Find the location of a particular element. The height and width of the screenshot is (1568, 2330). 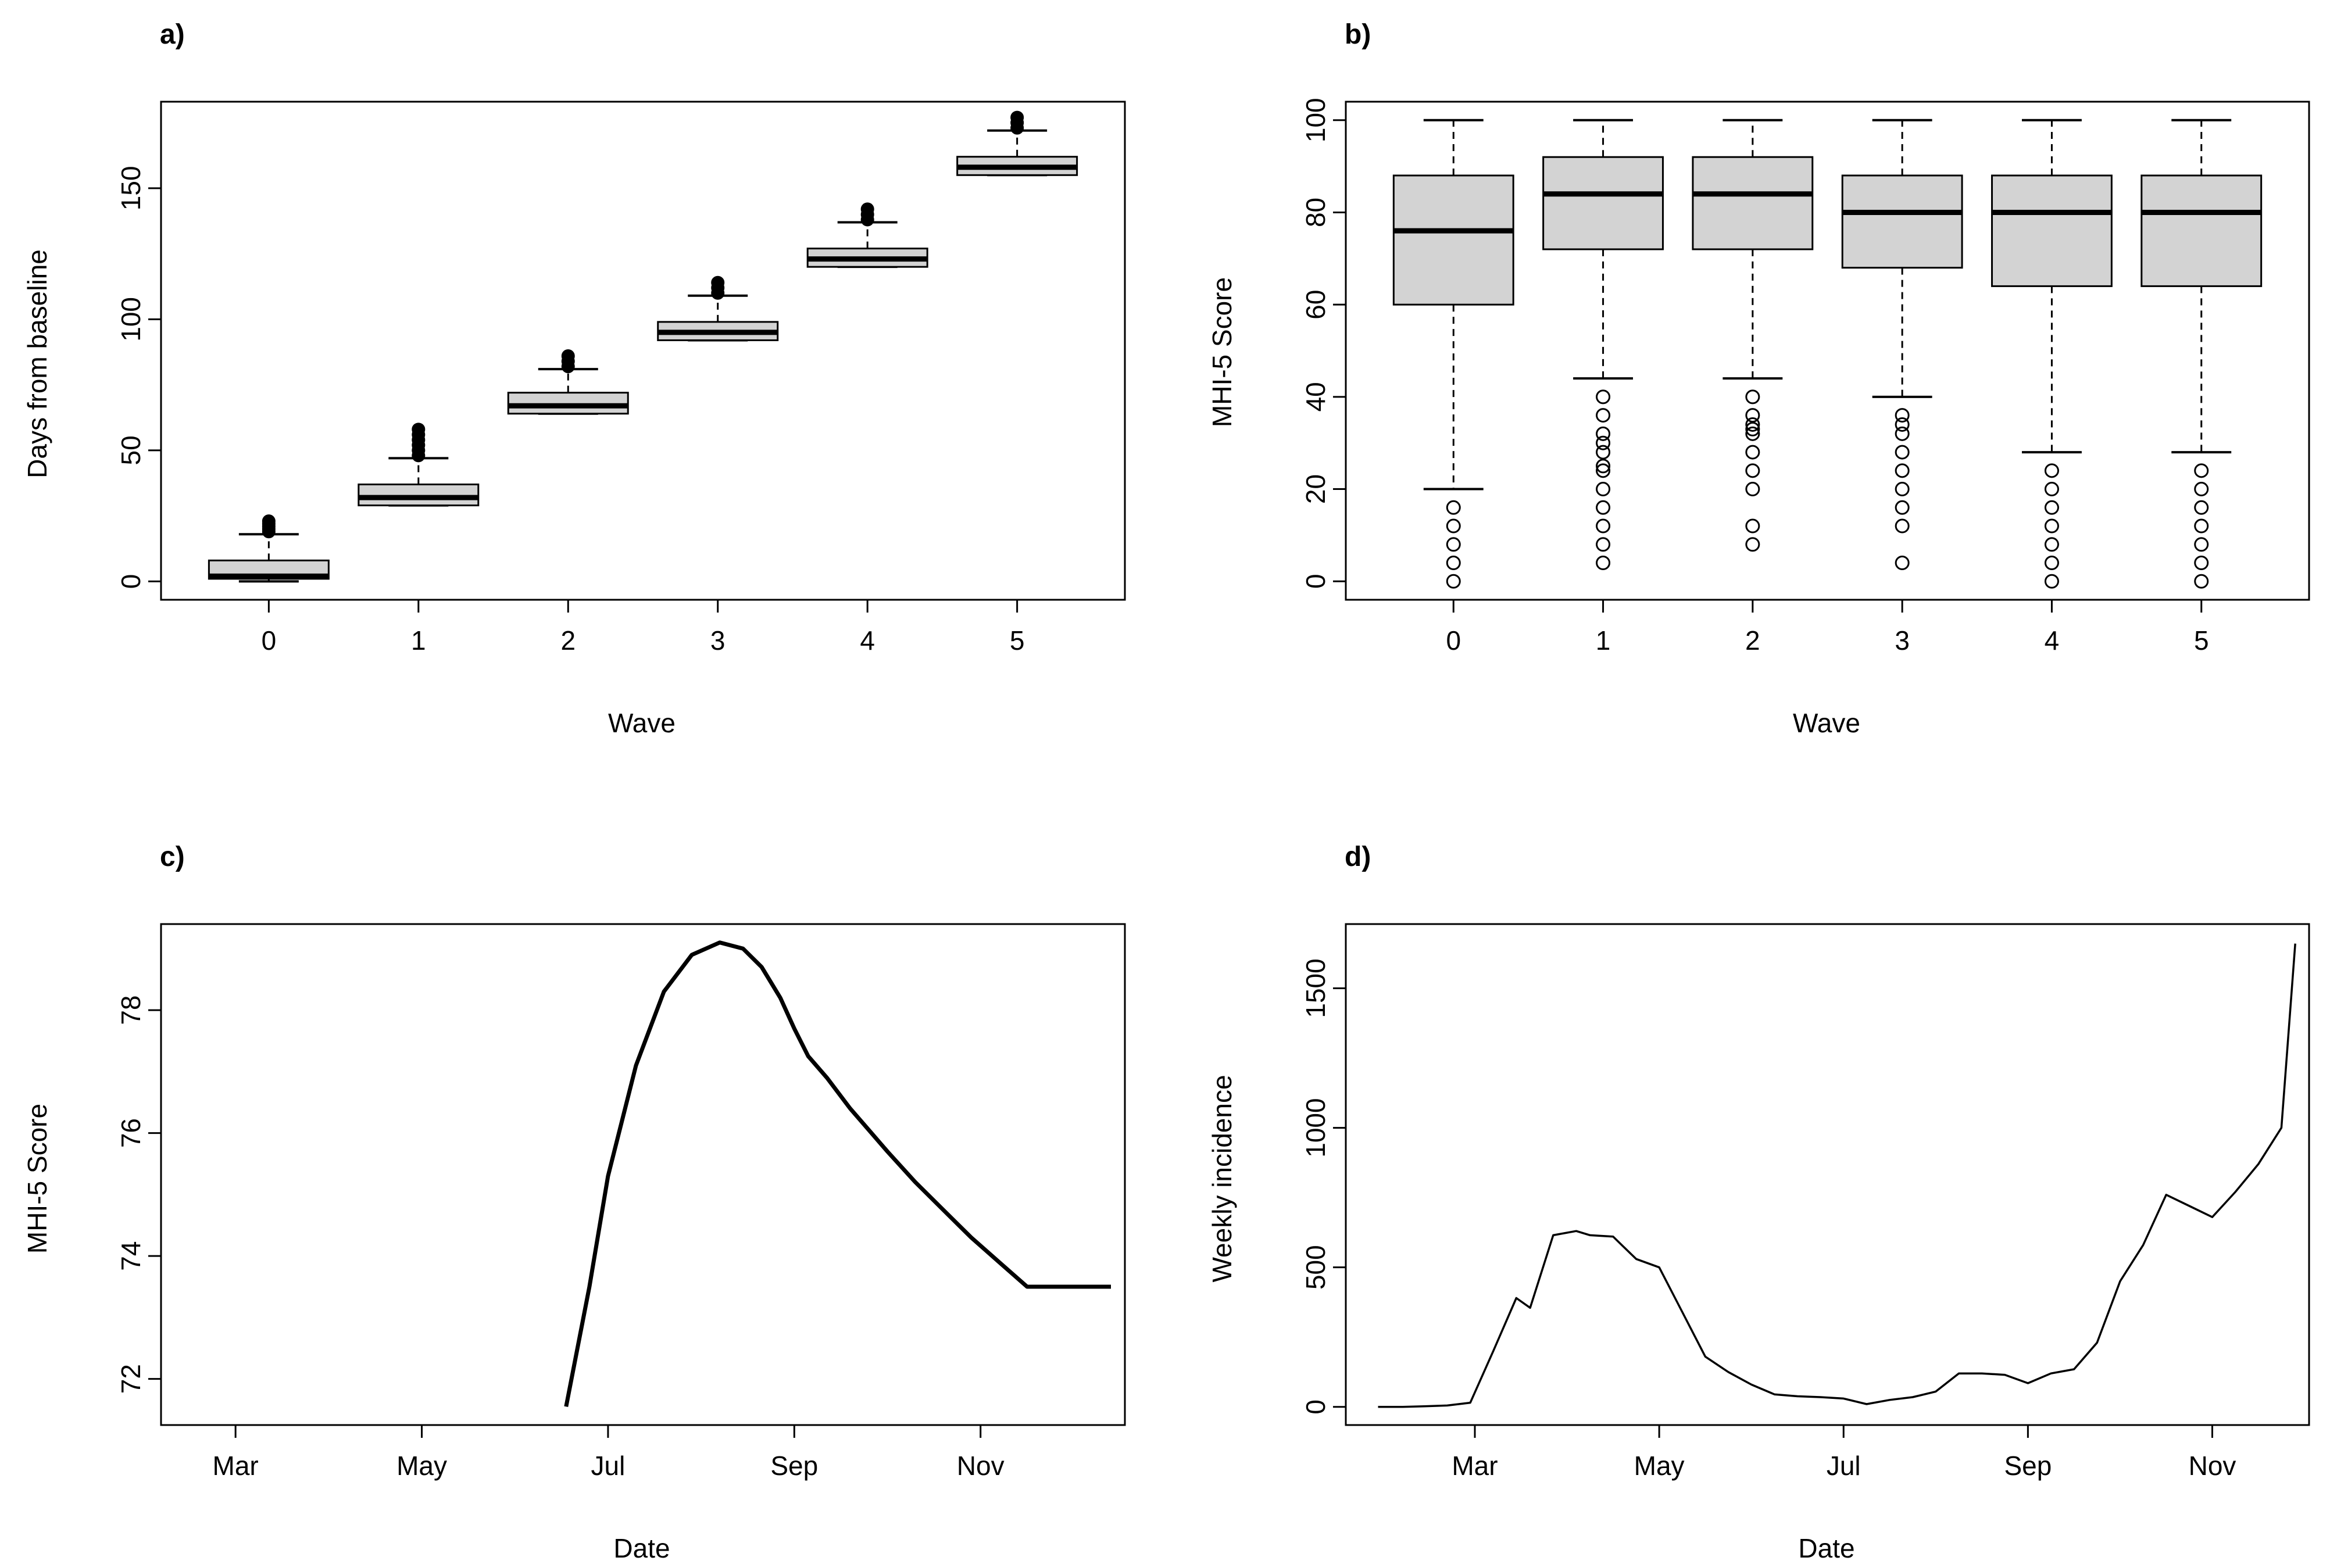

panel-b-x-tick-label: 4 is located at coordinates (2052, 640).